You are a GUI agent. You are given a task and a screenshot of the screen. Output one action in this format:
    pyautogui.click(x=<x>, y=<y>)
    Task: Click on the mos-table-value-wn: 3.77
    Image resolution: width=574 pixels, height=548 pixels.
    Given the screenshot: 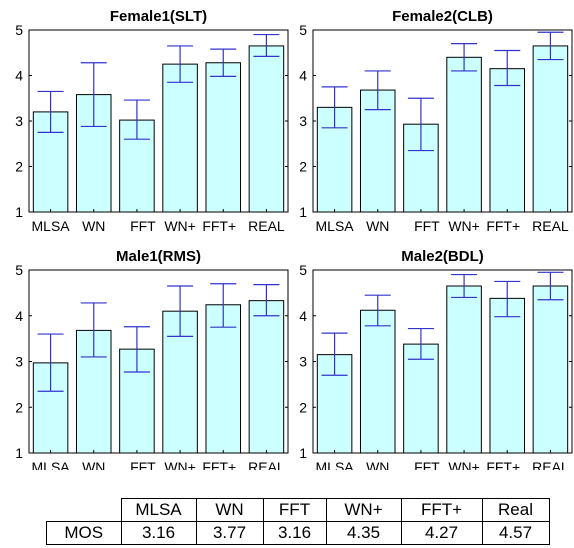 What is the action you would take?
    pyautogui.click(x=229, y=533)
    